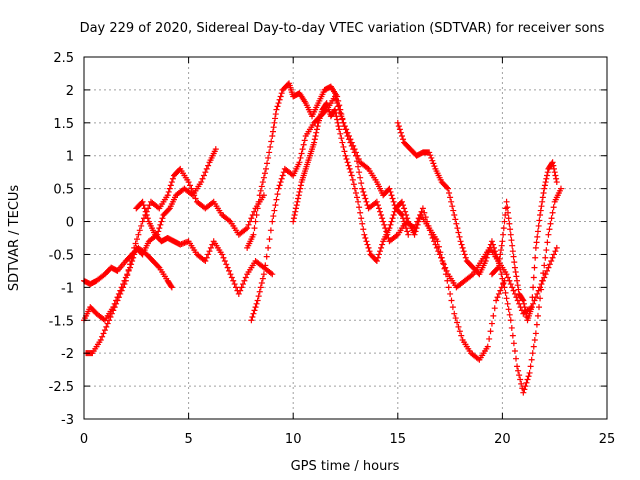 This screenshot has width=640, height=480. What do you see at coordinates (67, 354) in the screenshot?
I see `y-tick-label: -2` at bounding box center [67, 354].